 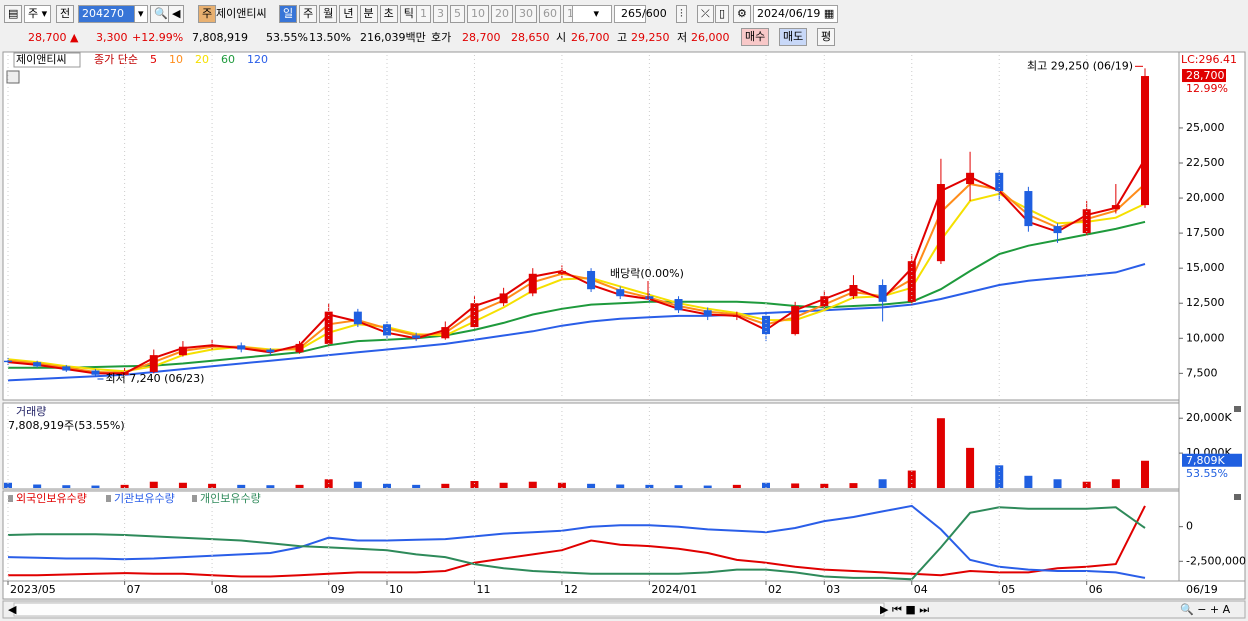 I want to click on x-axis-area, so click(x=624, y=590).